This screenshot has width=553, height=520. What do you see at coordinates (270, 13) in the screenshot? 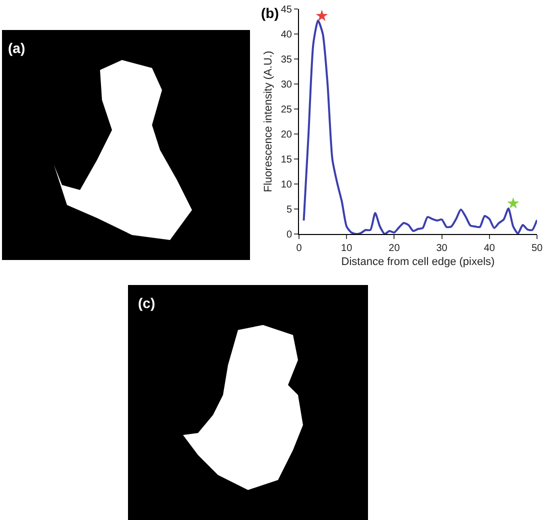
I see `text: (b)` at bounding box center [270, 13].